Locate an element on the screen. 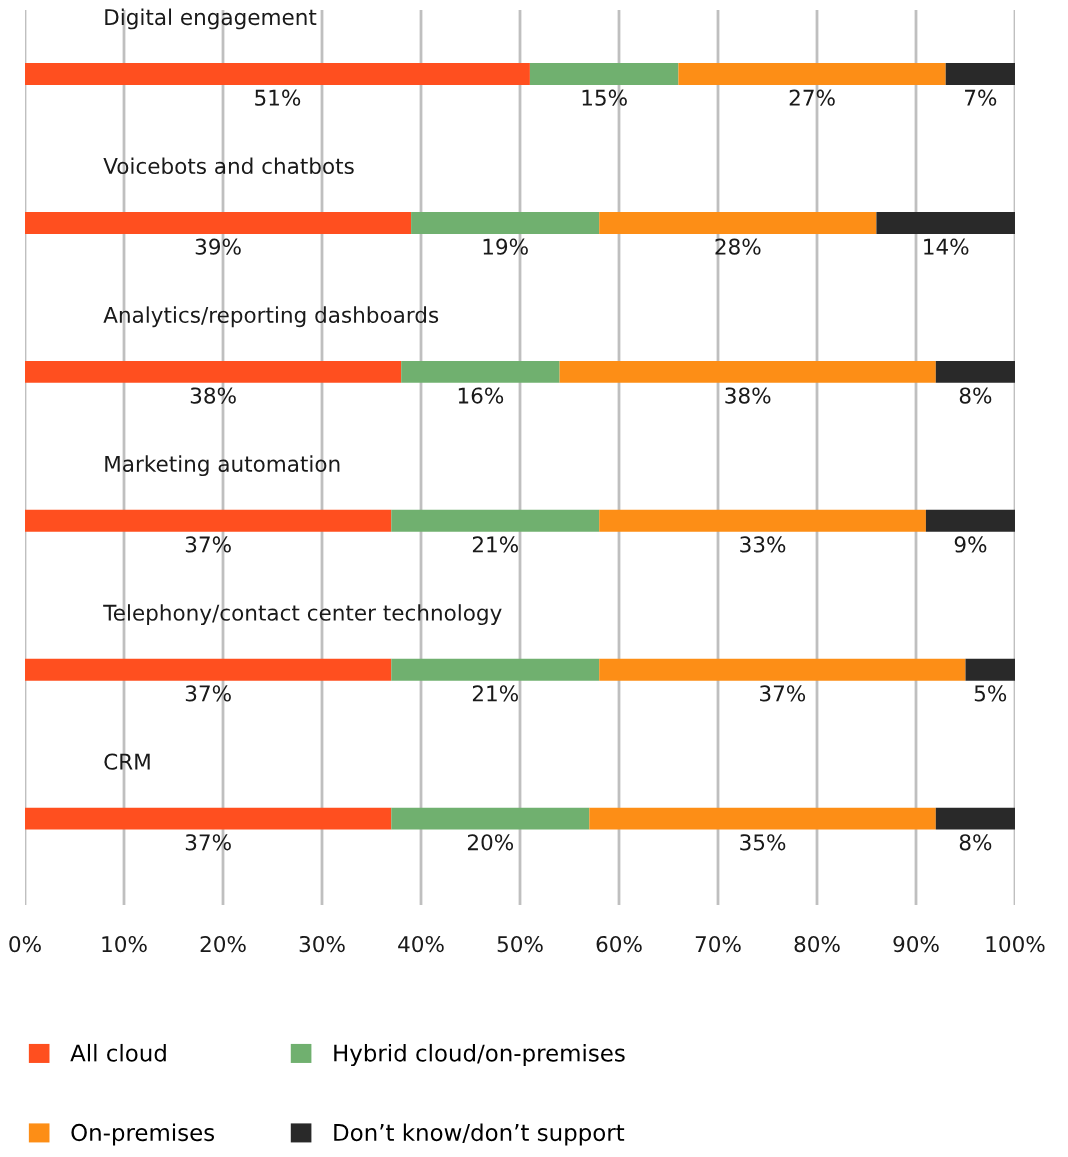 The image size is (1068, 1157). y-tick-label: Marketing automation is located at coordinates (222, 466).